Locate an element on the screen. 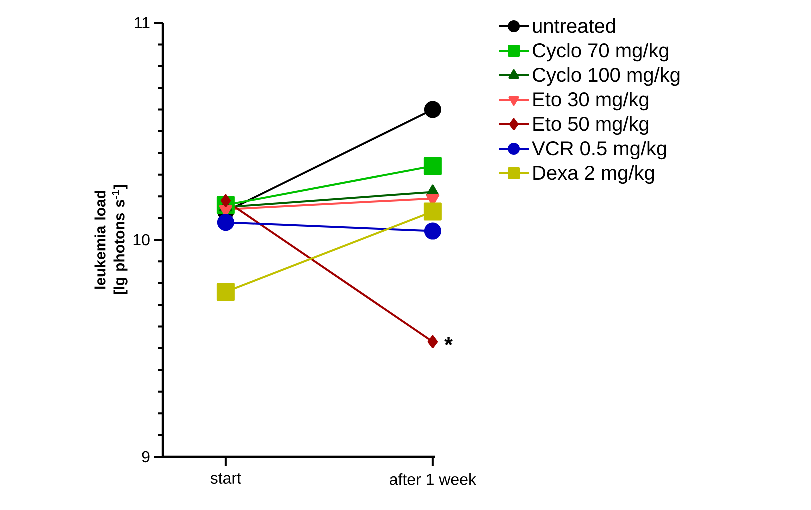 This screenshot has height=510, width=811. y-tick-label: 11 is located at coordinates (142, 22).